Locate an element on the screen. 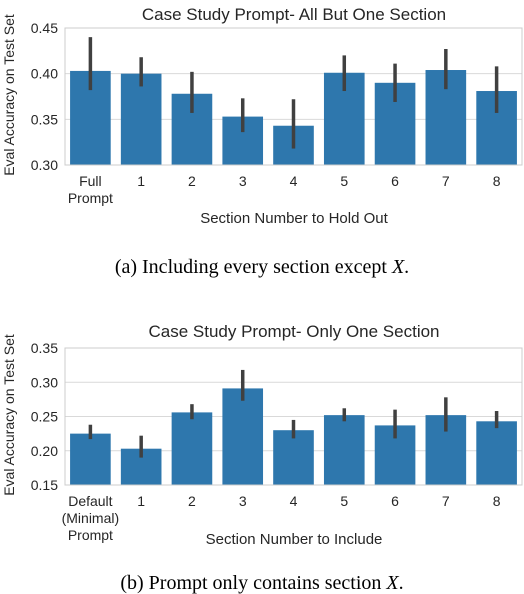 This screenshot has width=524, height=594. chart-b-error-bars is located at coordinates (293, 413).